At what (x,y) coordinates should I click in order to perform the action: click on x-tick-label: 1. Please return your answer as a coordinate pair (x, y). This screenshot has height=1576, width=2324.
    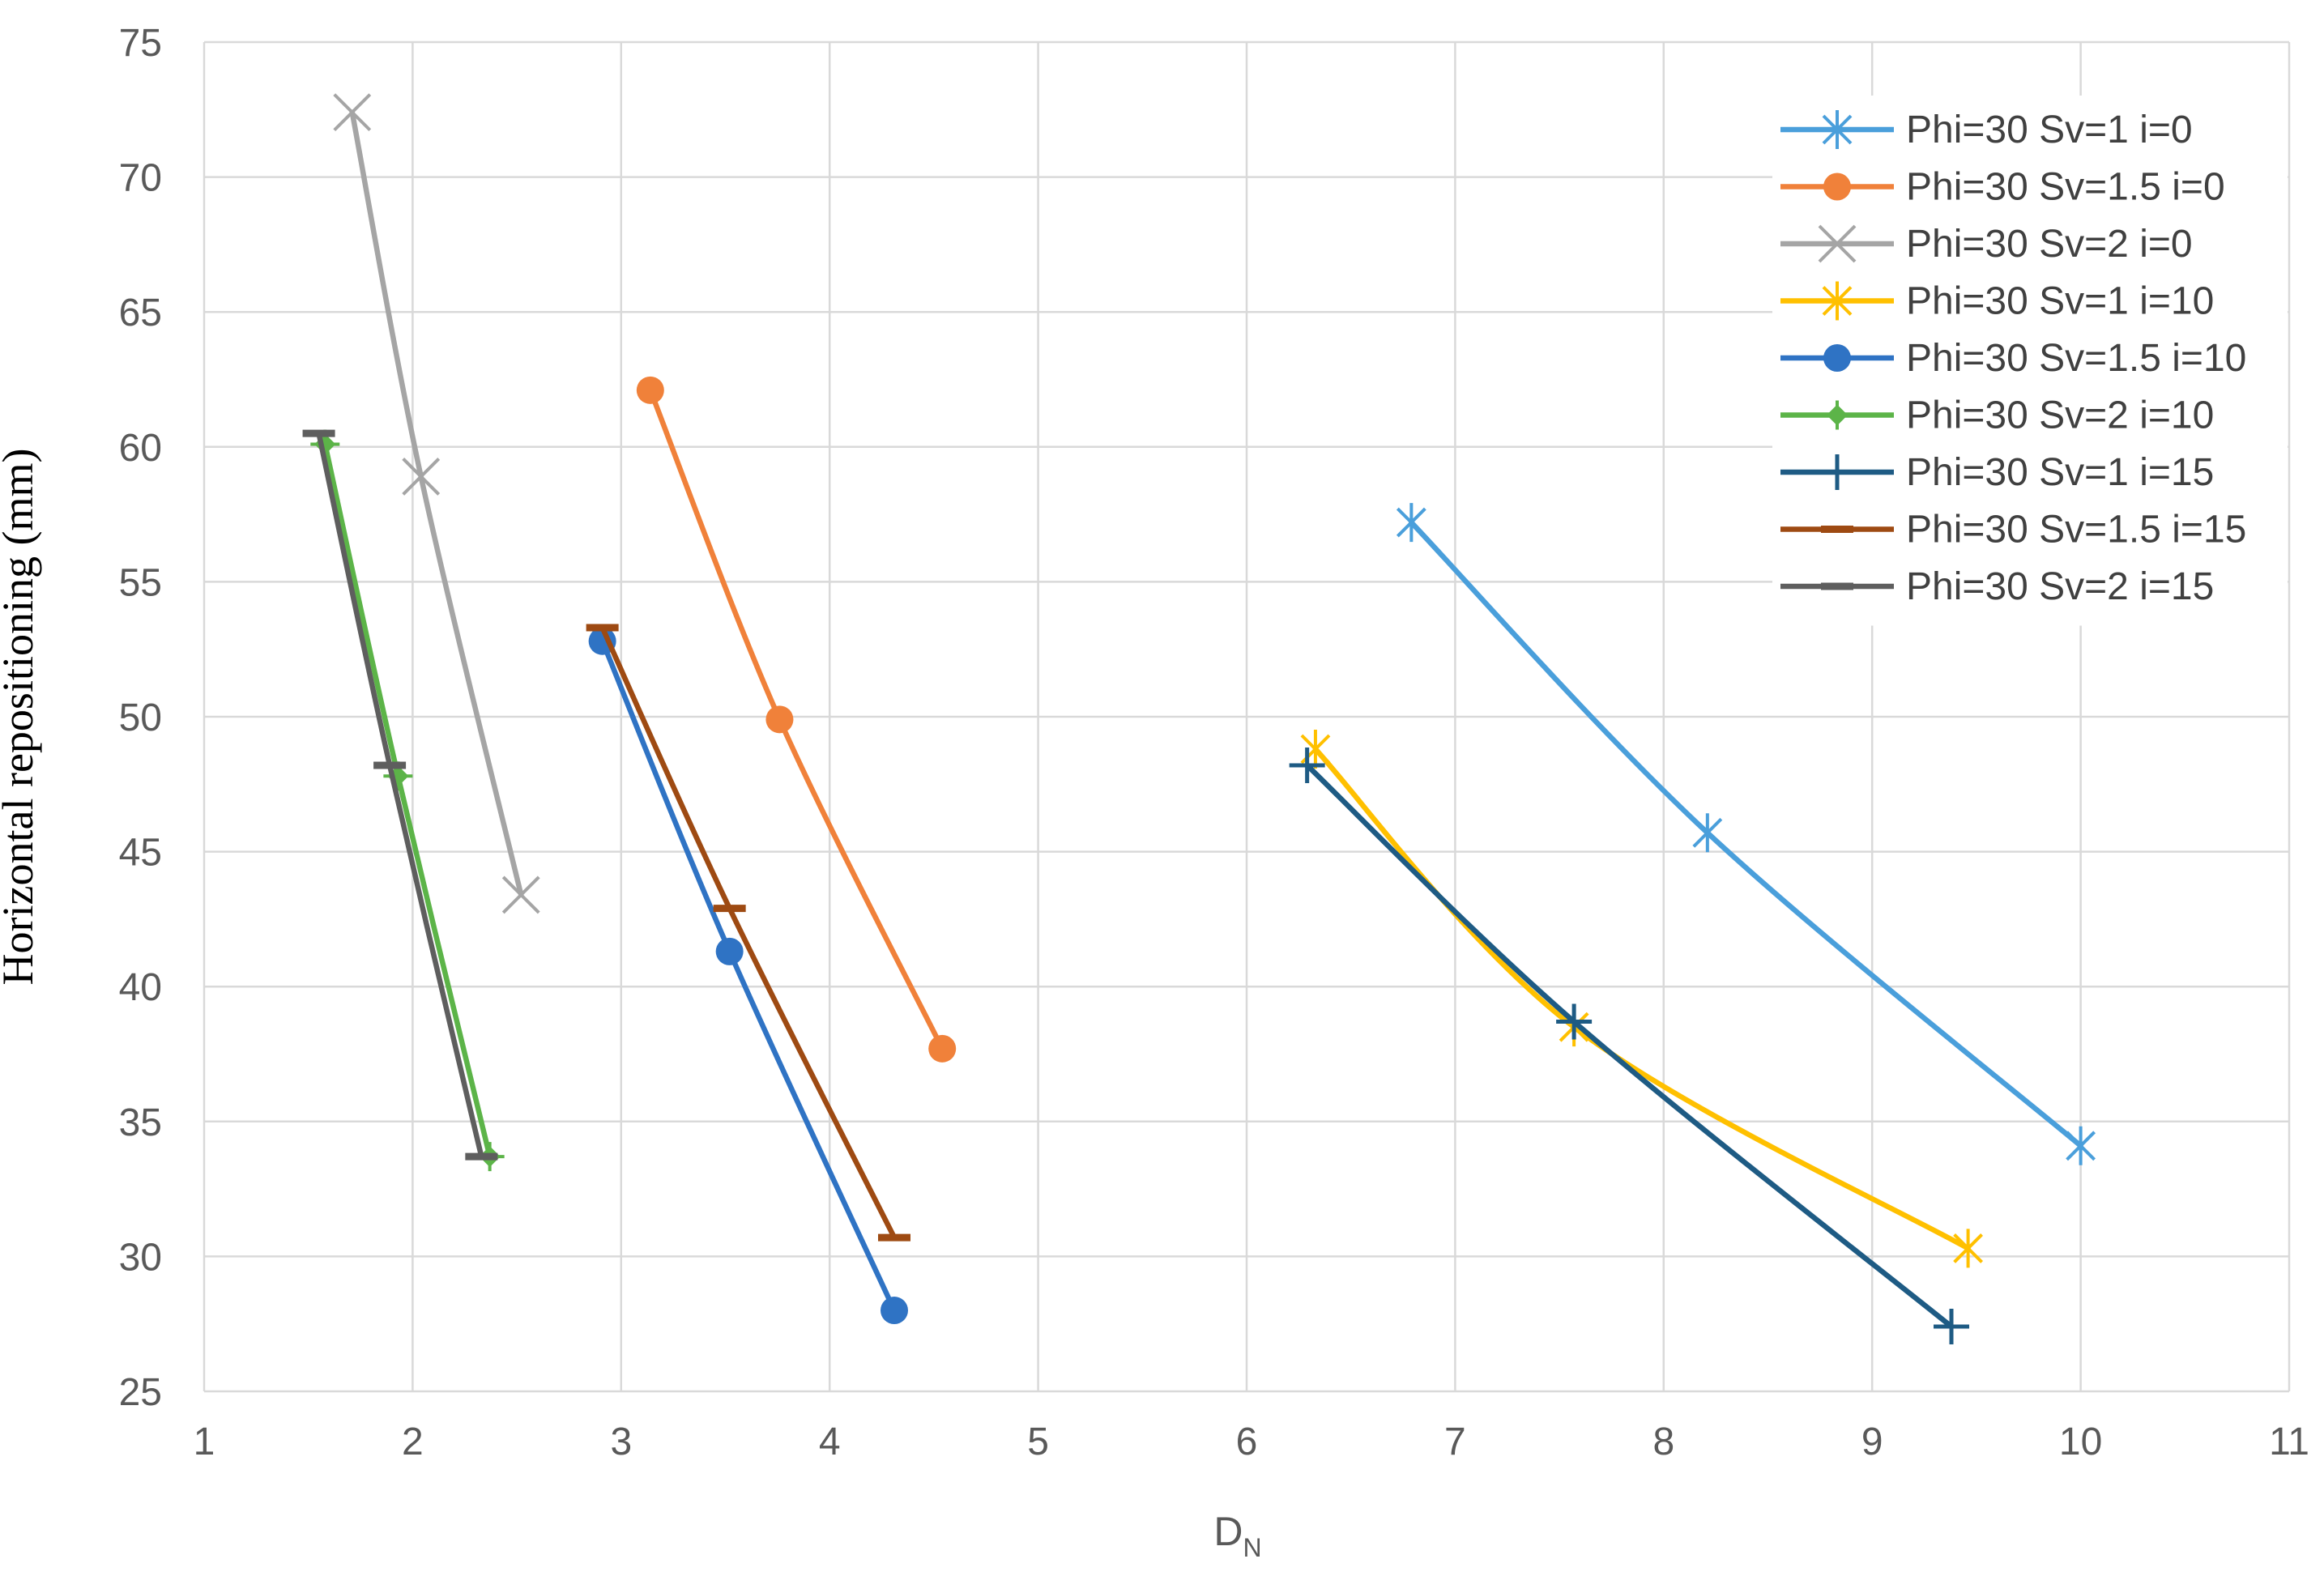
    Looking at the image, I should click on (204, 1442).